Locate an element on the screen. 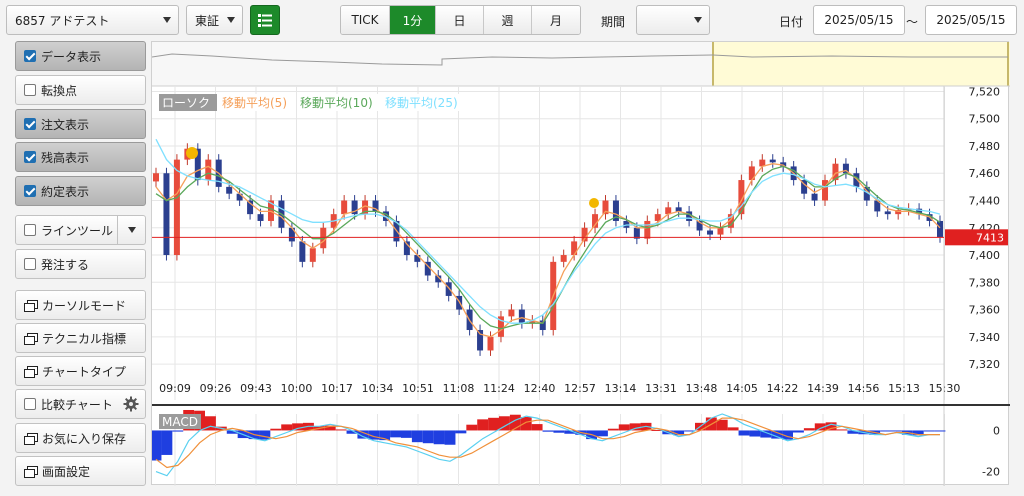 This screenshot has height=496, width=1024. tab-period-4: 月 is located at coordinates (556, 20).